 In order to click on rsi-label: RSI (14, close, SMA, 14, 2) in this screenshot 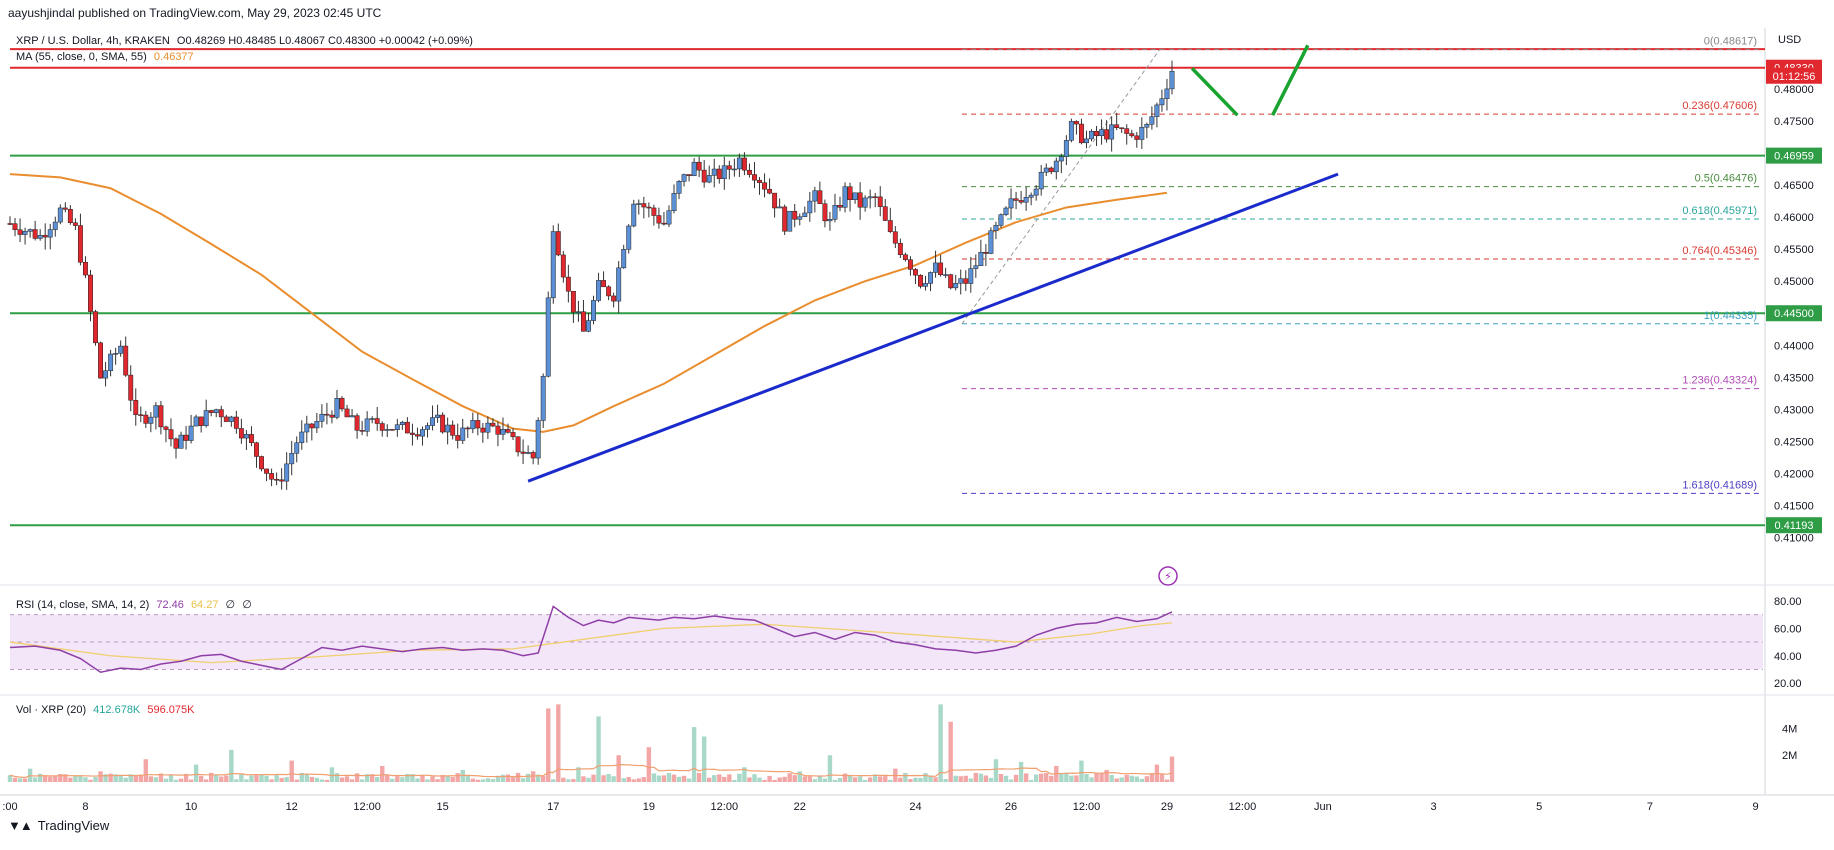, I will do `click(83, 605)`.